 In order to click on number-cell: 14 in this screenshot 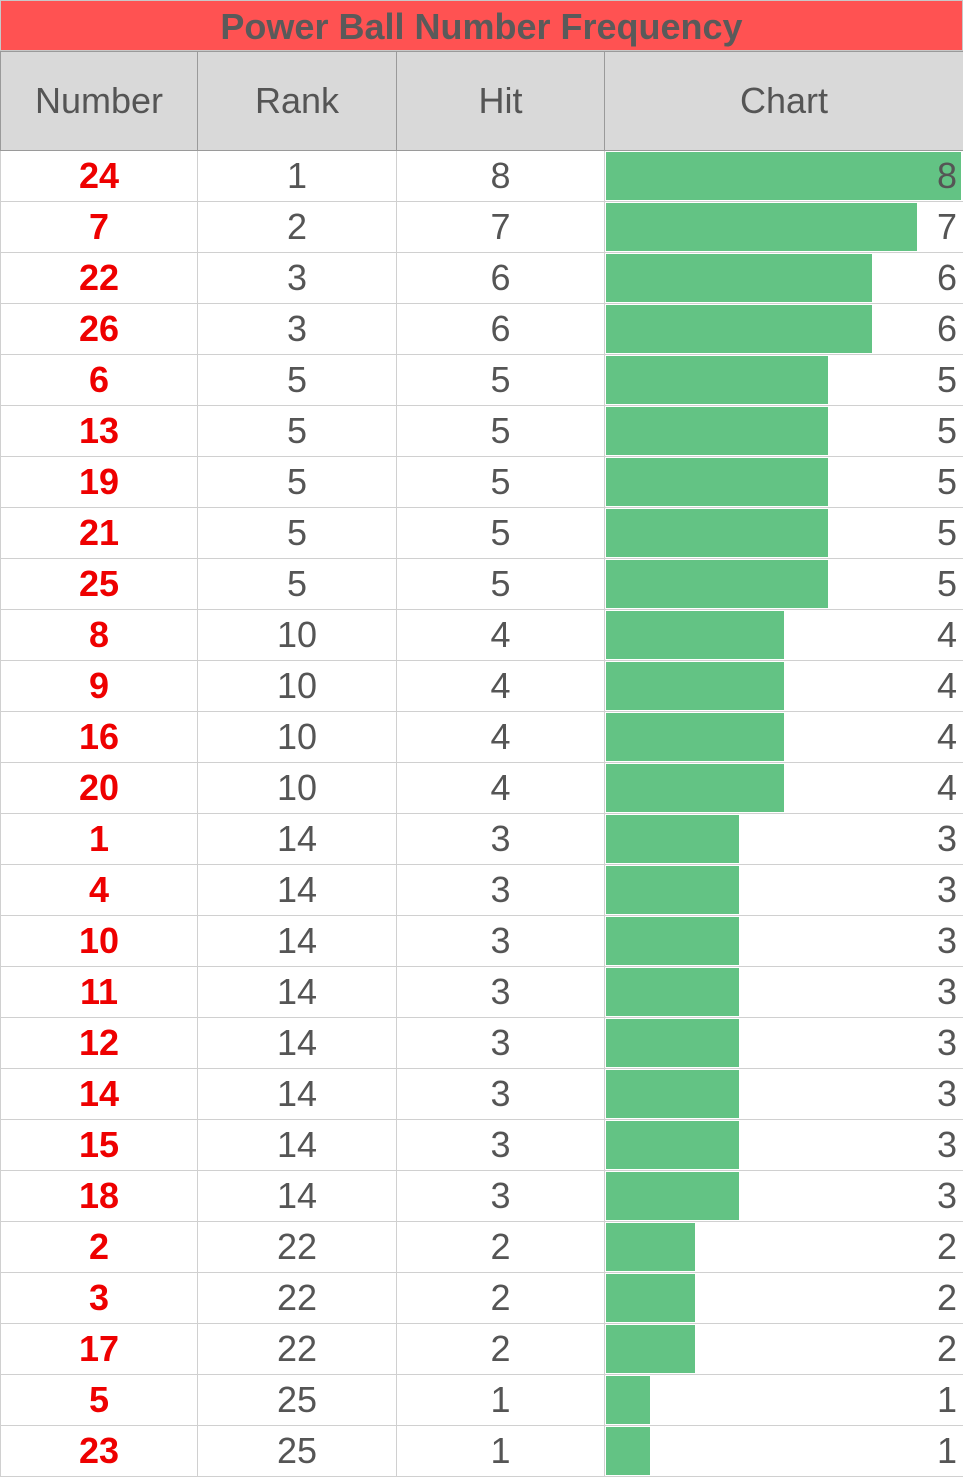, I will do `click(99, 1094)`.